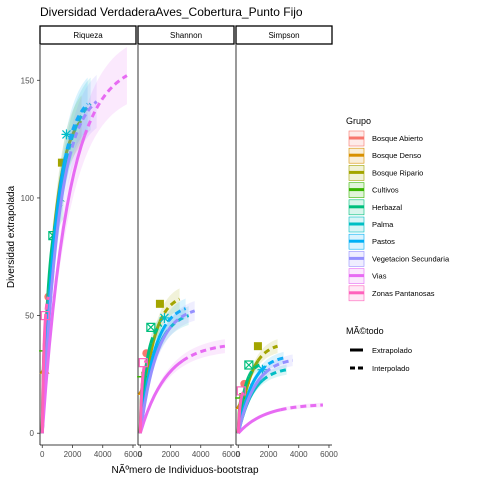 This screenshot has width=480, height=480. I want to click on legend-label: Palma, so click(383, 224).